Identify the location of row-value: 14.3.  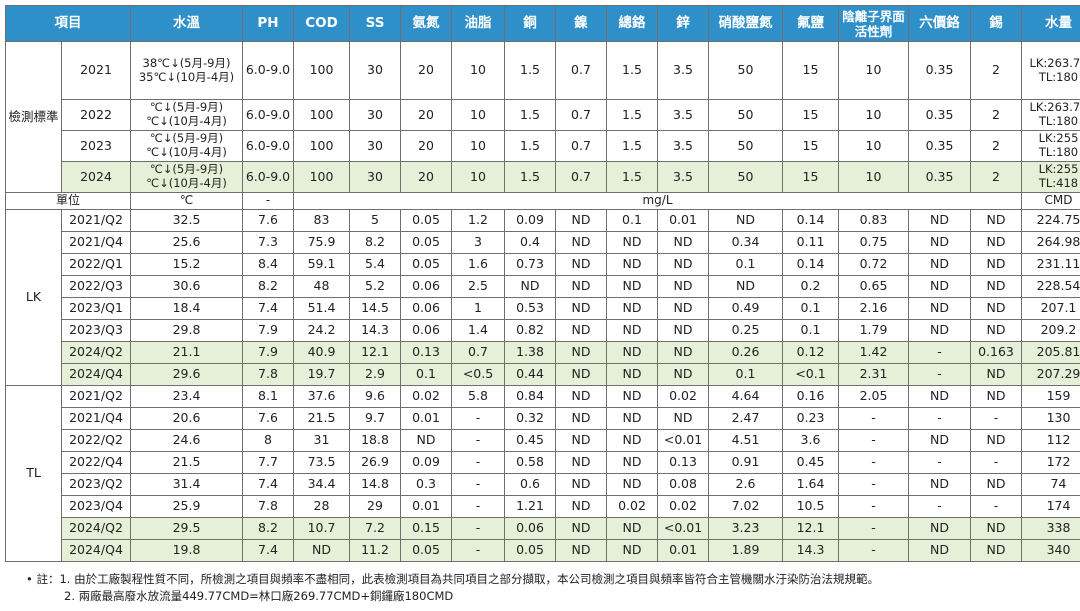
(375, 330).